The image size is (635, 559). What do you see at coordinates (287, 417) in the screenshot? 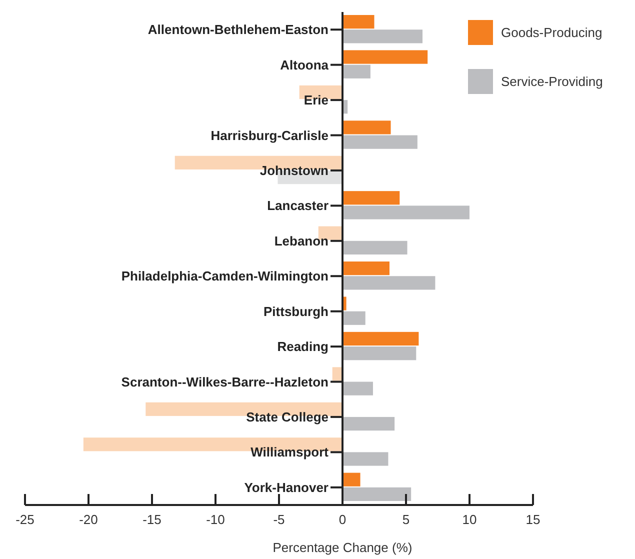
I see `y-tick-label: State College` at bounding box center [287, 417].